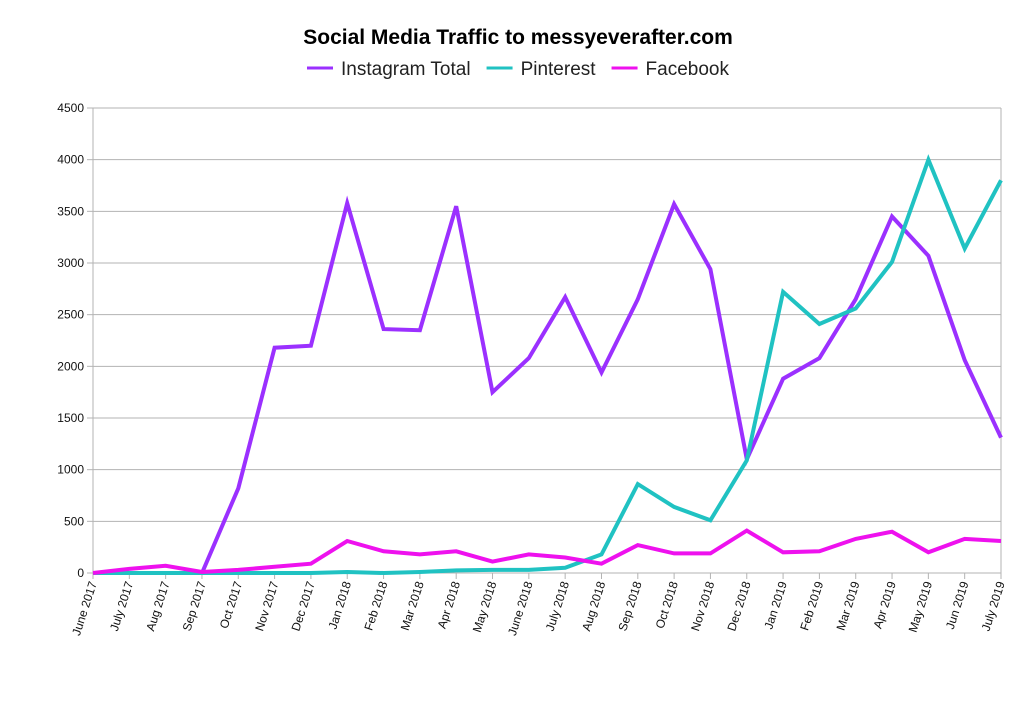 The image size is (1024, 725). What do you see at coordinates (412, 605) in the screenshot?
I see `x-tick-label: Mar 2018` at bounding box center [412, 605].